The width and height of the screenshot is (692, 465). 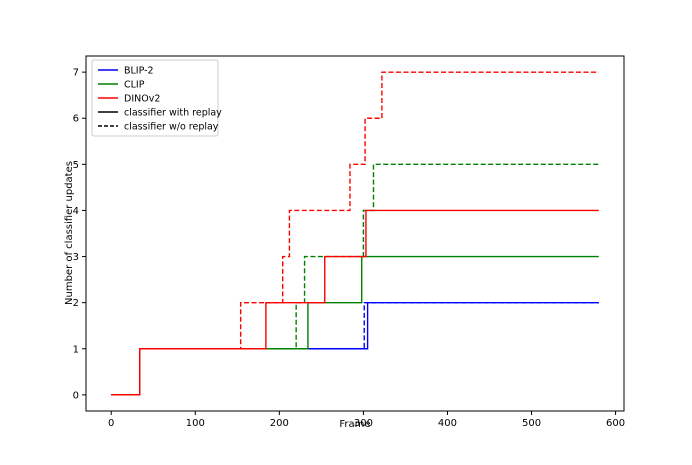 I want to click on legend-label: classifier w/o replay, so click(x=171, y=127).